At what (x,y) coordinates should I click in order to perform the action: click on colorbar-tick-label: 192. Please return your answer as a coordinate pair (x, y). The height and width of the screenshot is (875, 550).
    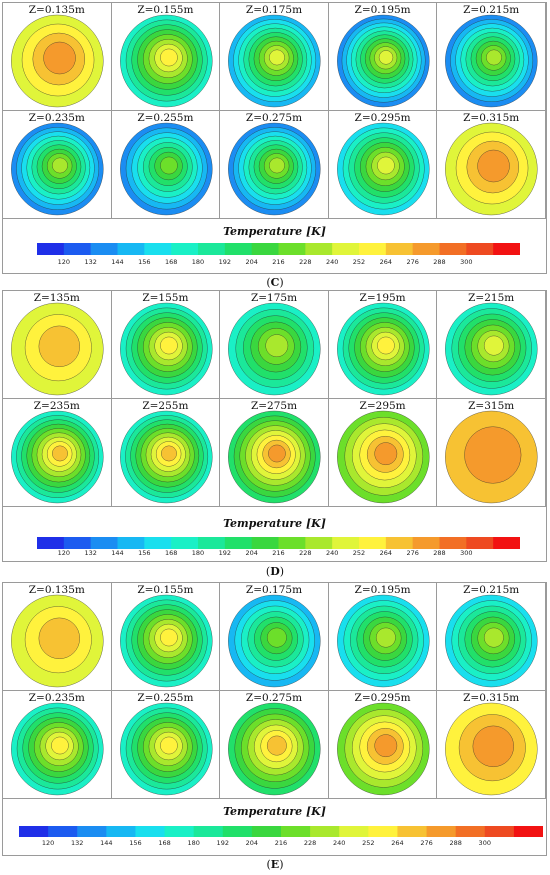
    Looking at the image, I should click on (225, 262).